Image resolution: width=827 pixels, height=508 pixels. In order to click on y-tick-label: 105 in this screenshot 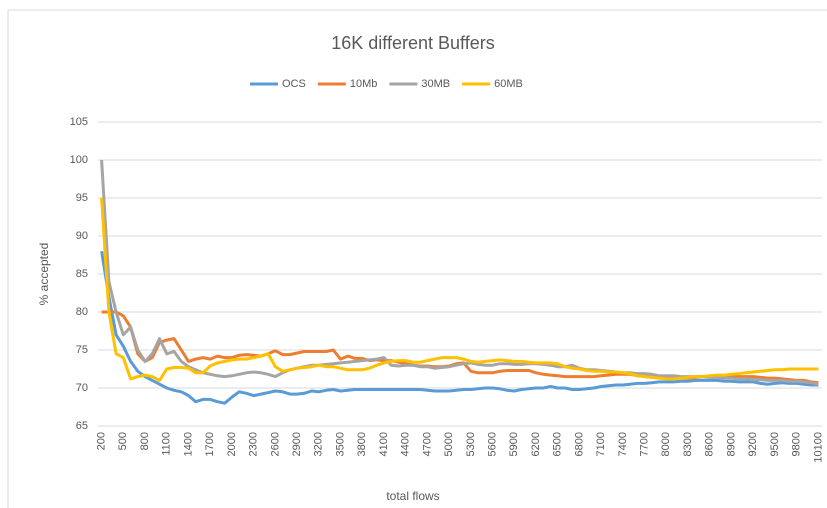, I will do `click(79, 122)`.